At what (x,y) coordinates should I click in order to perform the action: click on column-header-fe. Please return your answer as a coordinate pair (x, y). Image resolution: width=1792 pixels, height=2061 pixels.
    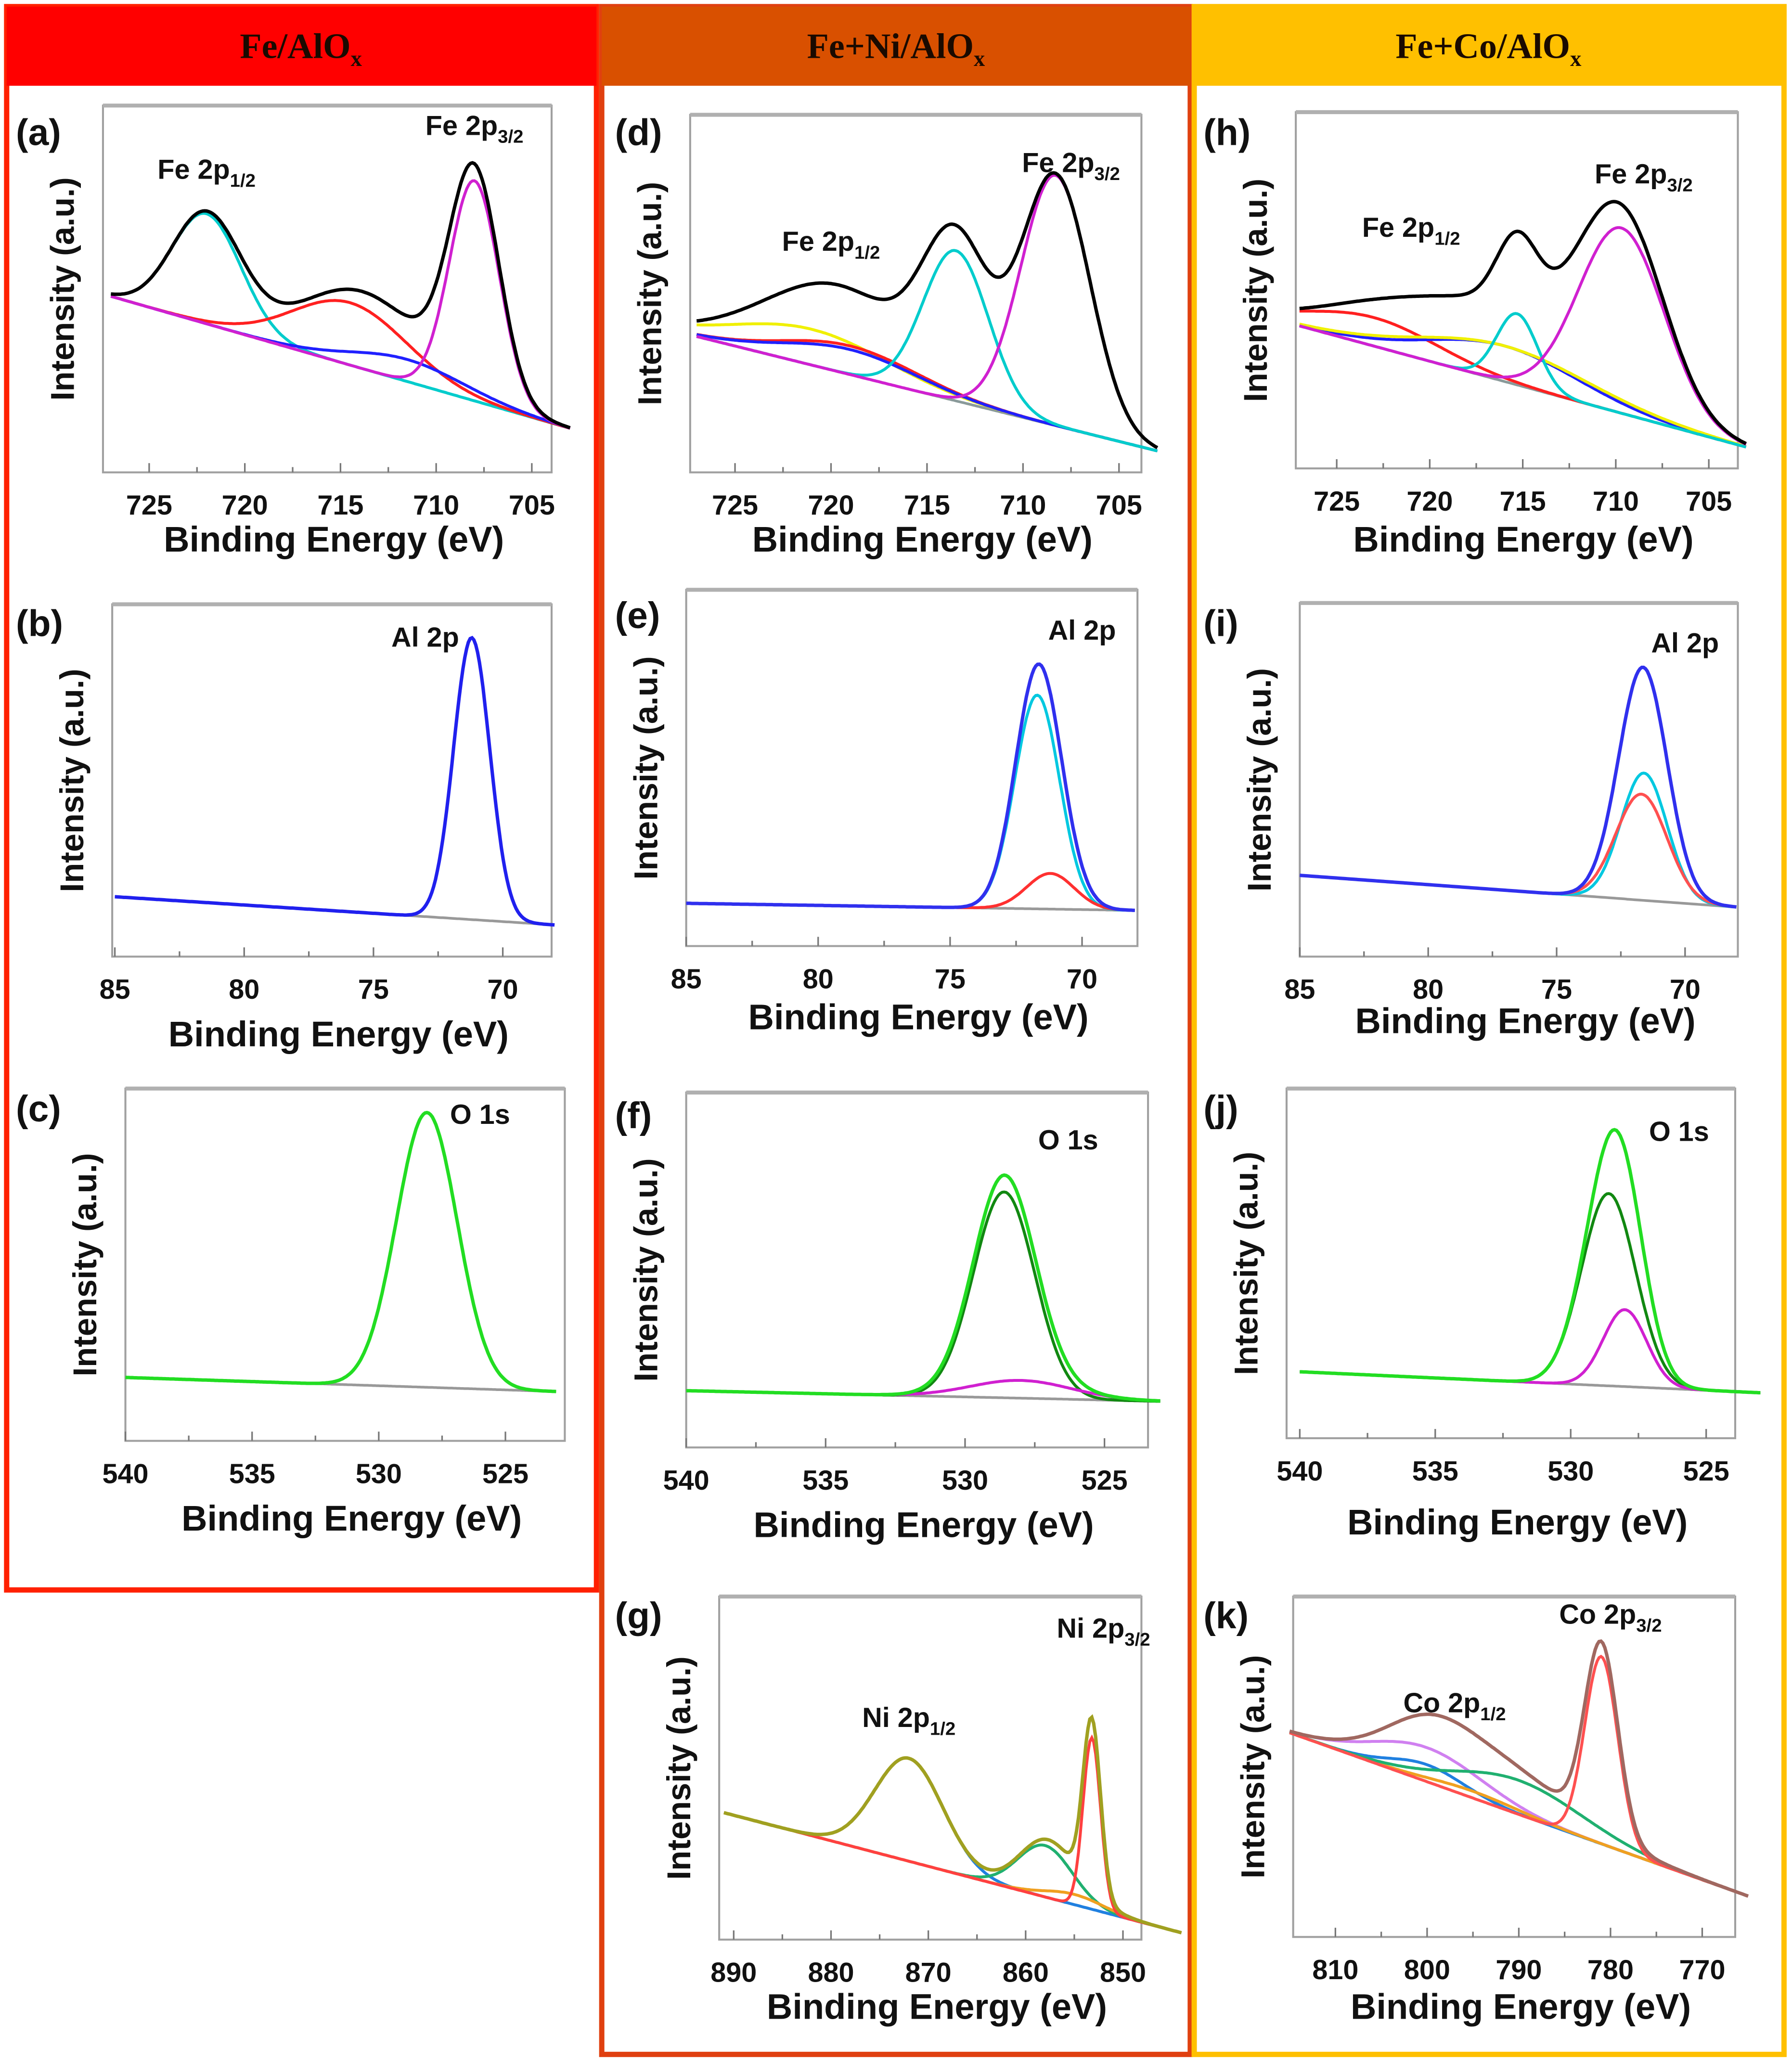
    Looking at the image, I should click on (301, 46).